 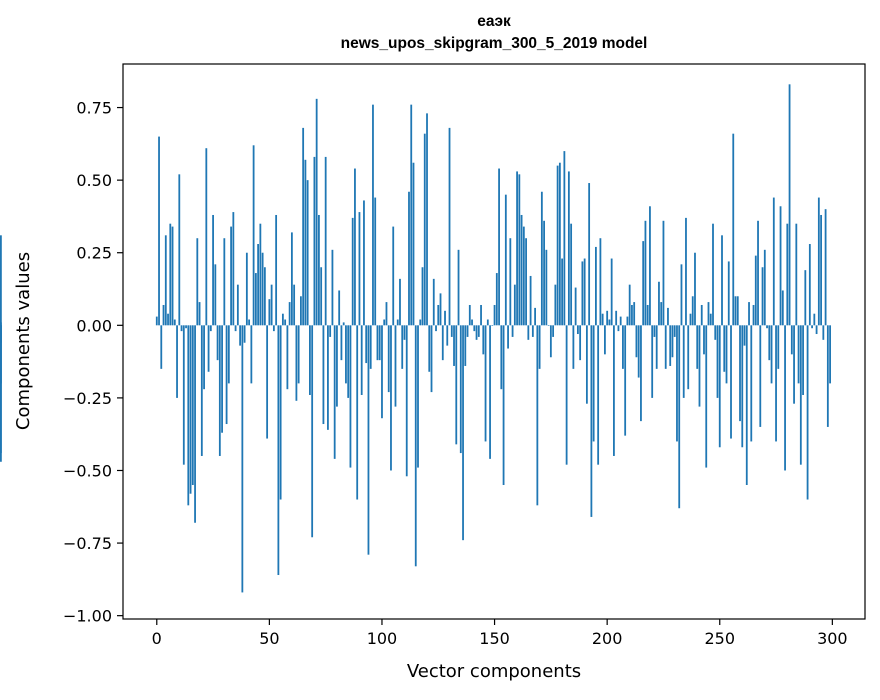 What do you see at coordinates (382, 638) in the screenshot?
I see `x-tick-label: 100` at bounding box center [382, 638].